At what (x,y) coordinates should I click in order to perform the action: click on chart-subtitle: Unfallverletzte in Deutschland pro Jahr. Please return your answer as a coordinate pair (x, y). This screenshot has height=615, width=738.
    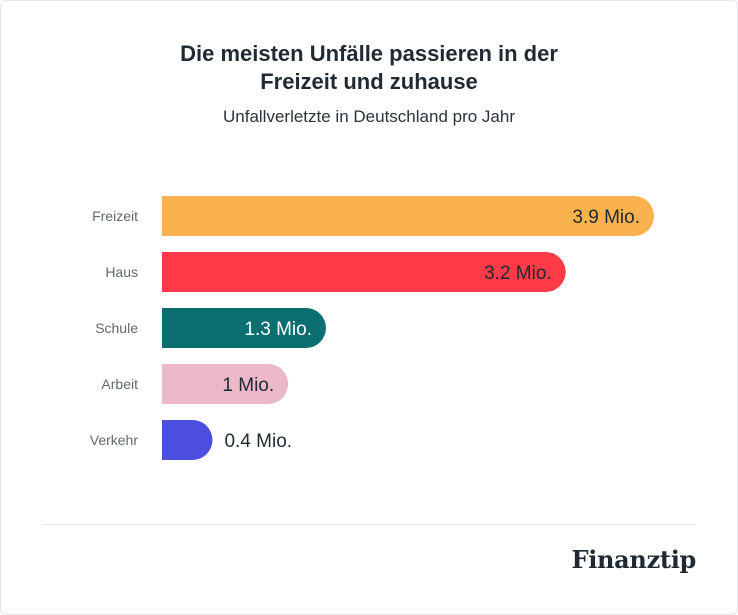
    Looking at the image, I should click on (369, 116).